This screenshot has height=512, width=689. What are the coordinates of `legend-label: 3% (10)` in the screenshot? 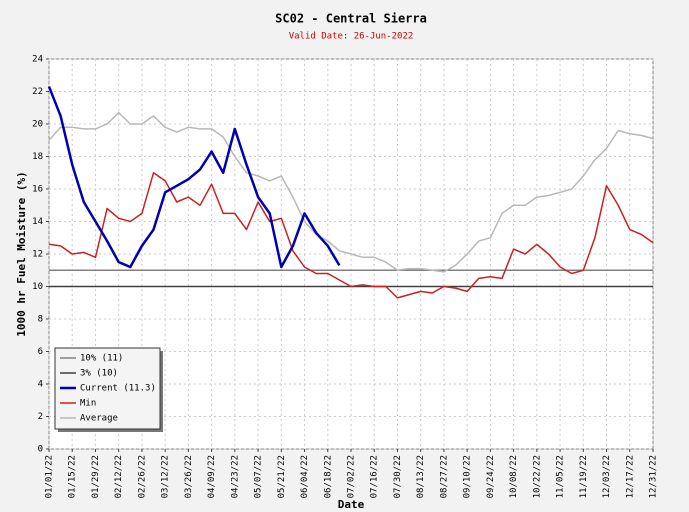 It's located at (99, 374).